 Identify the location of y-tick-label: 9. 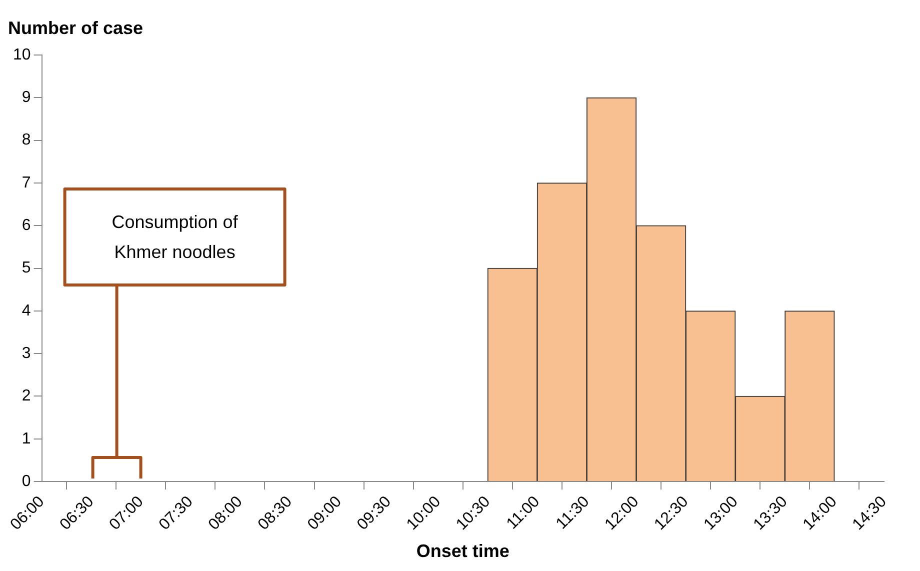
(26, 97).